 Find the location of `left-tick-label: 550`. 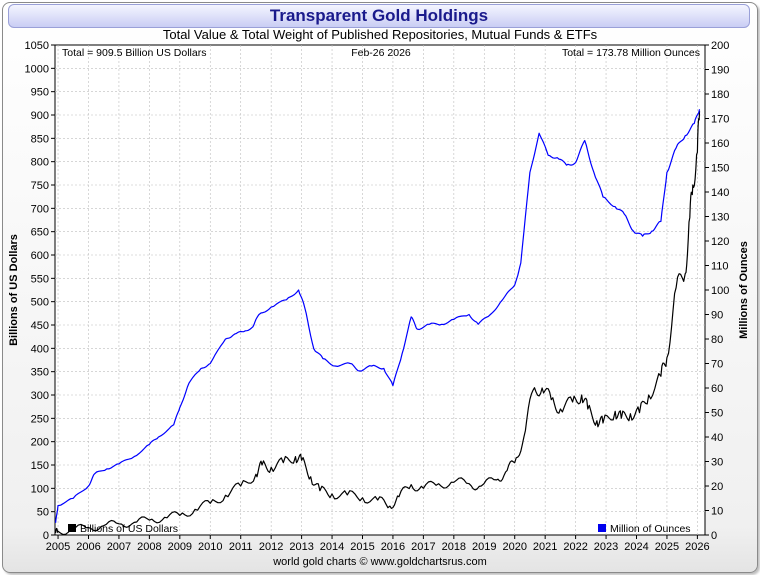

left-tick-label: 550 is located at coordinates (40, 279).